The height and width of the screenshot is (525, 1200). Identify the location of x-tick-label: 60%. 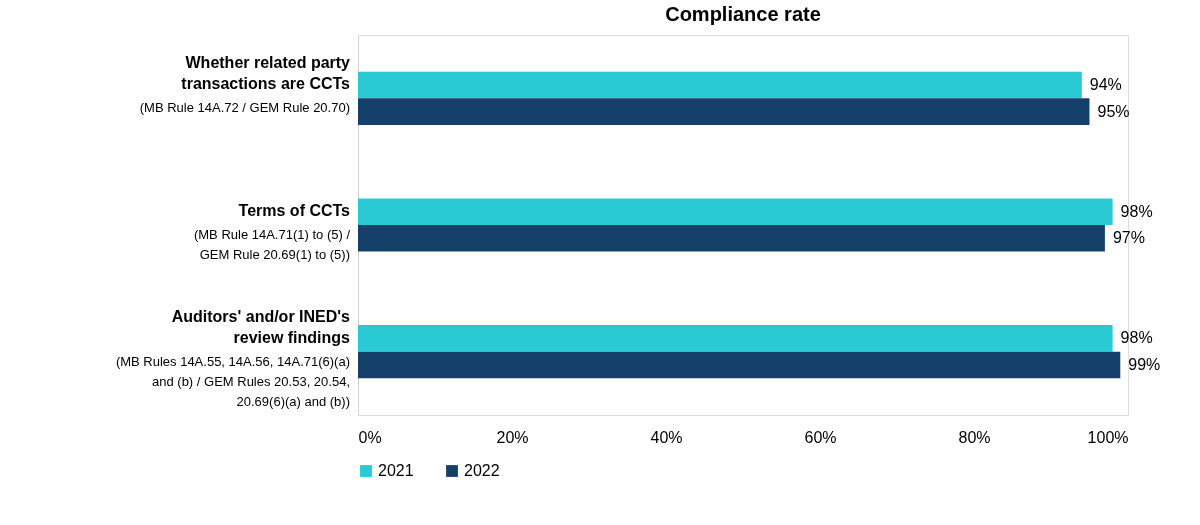
(820, 437).